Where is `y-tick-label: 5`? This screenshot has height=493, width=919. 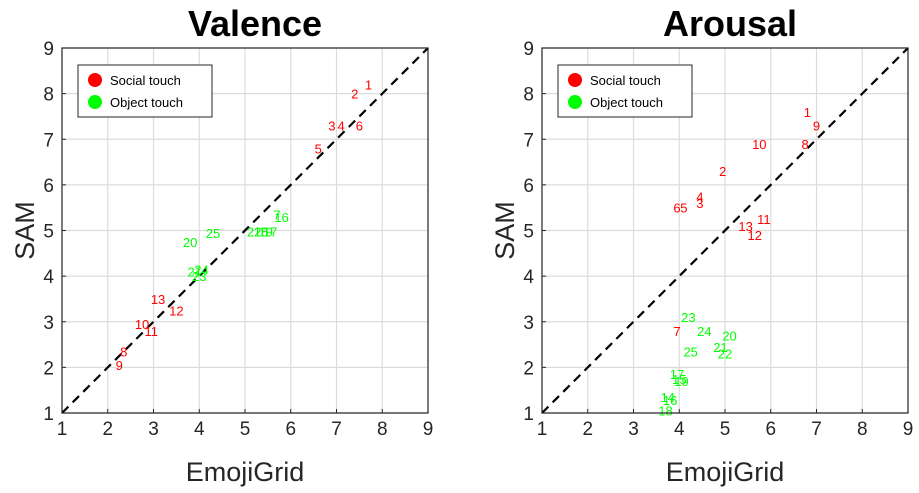 y-tick-label: 5 is located at coordinates (48, 232).